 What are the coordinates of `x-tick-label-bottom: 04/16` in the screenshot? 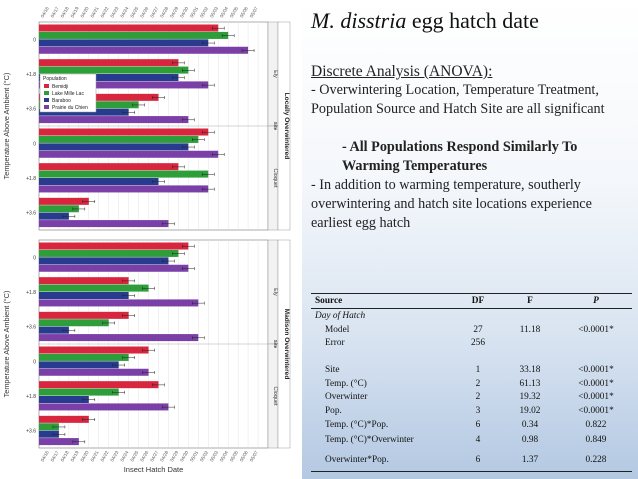 It's located at (45, 456).